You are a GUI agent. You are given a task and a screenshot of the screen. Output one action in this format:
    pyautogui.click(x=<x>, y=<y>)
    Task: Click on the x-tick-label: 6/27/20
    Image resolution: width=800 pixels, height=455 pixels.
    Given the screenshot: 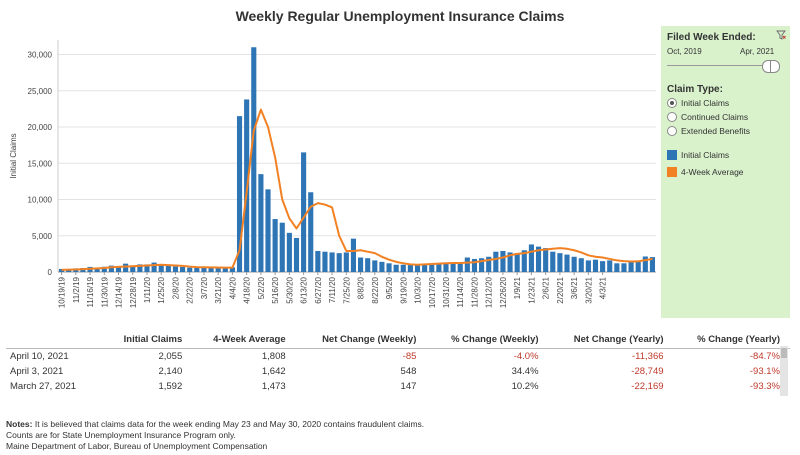 What is the action you would take?
    pyautogui.click(x=318, y=289)
    